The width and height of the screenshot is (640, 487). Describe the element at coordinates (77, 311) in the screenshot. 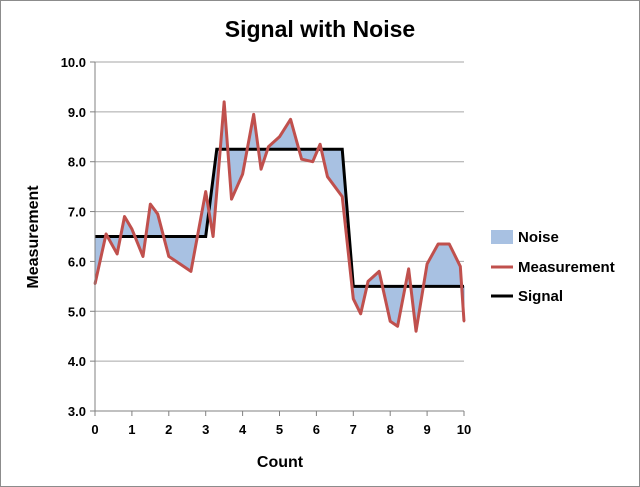

I see `y-tick-label: 5.0` at that location.